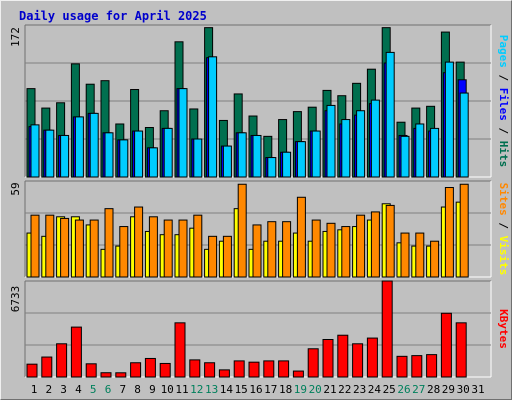 This screenshot has width=512, height=400. What do you see at coordinates (108, 389) in the screenshot?
I see `x-tick-day-6: 6` at bounding box center [108, 389].